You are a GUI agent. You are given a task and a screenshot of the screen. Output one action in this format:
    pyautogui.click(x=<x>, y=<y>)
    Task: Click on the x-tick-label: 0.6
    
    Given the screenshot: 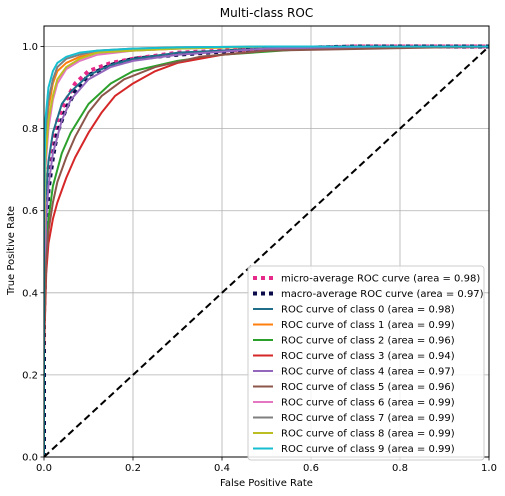 What is the action you would take?
    pyautogui.click(x=311, y=468)
    